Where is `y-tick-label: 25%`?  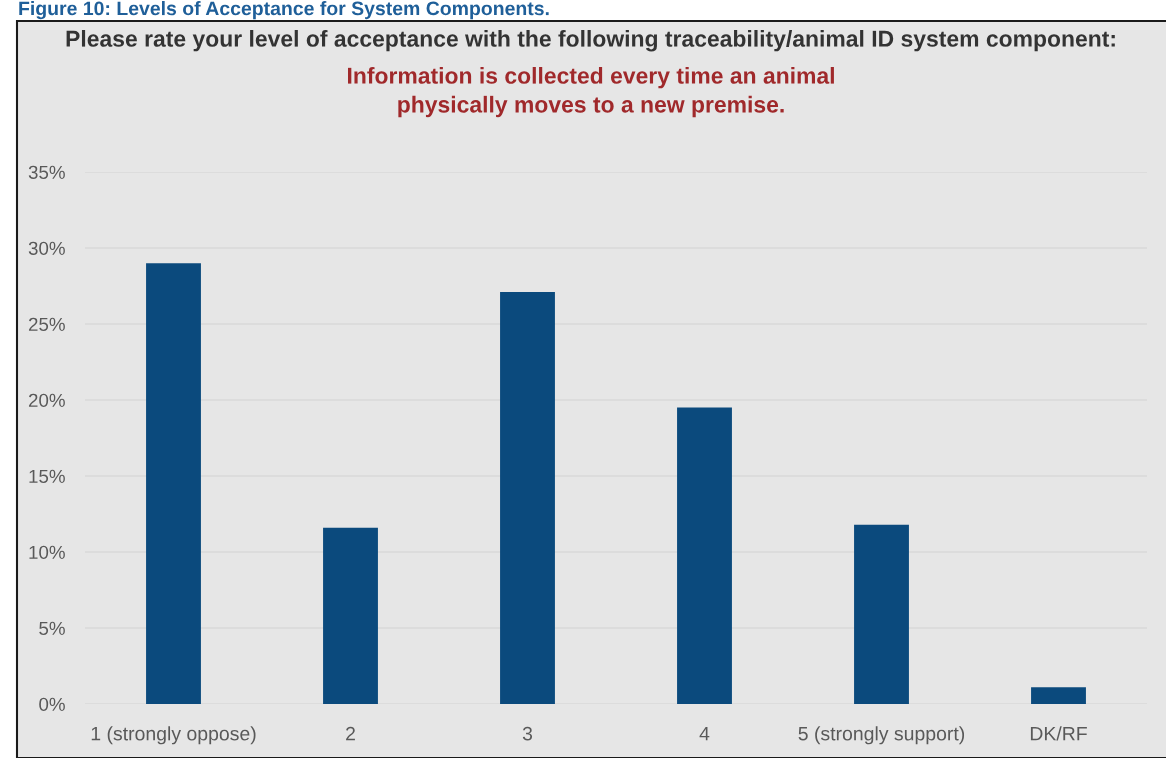
y-tick-label: 25% is located at coordinates (46, 324).